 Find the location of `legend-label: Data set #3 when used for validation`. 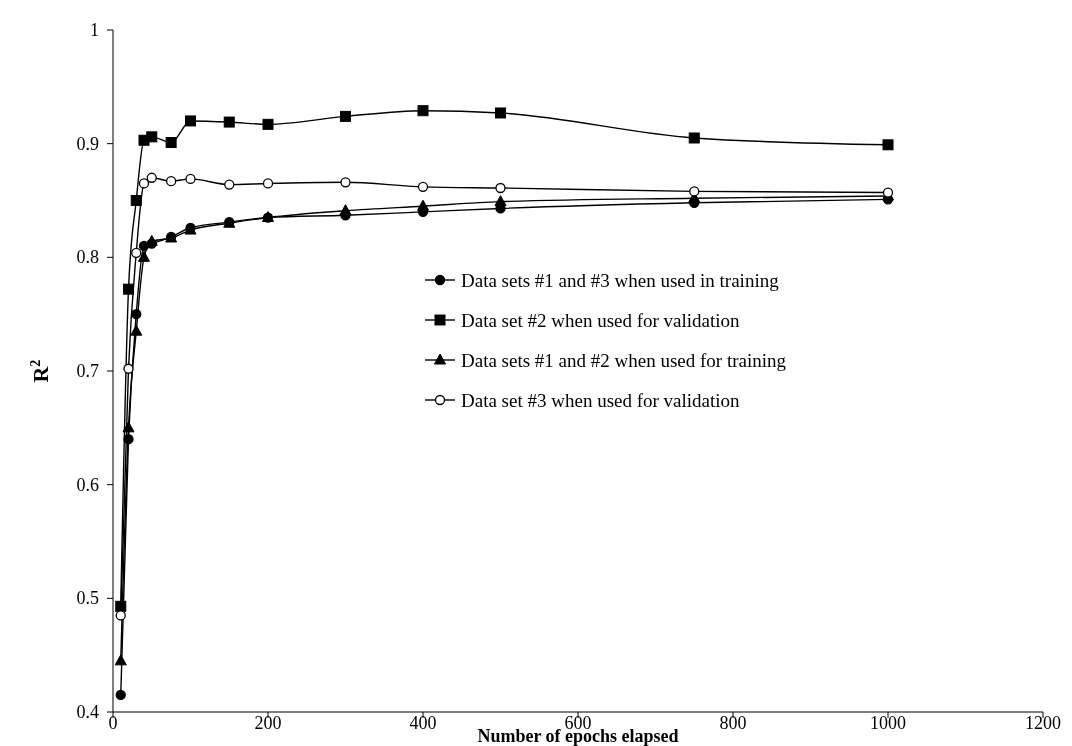

legend-label: Data set #3 when used for validation is located at coordinates (601, 400).